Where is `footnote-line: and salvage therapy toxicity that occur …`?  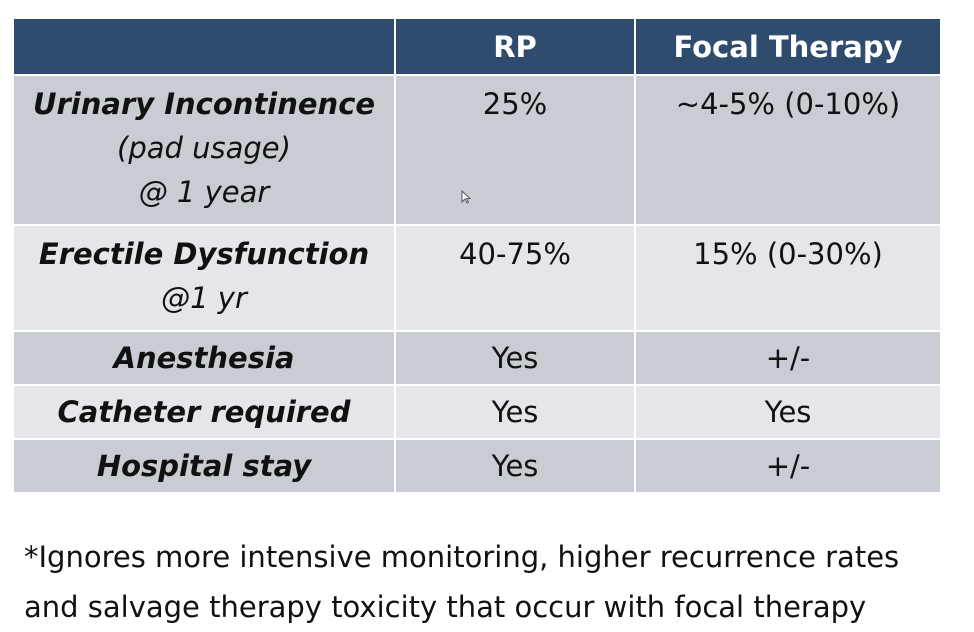
footnote-line: and salvage therapy toxicity that occur … is located at coordinates (445, 607).